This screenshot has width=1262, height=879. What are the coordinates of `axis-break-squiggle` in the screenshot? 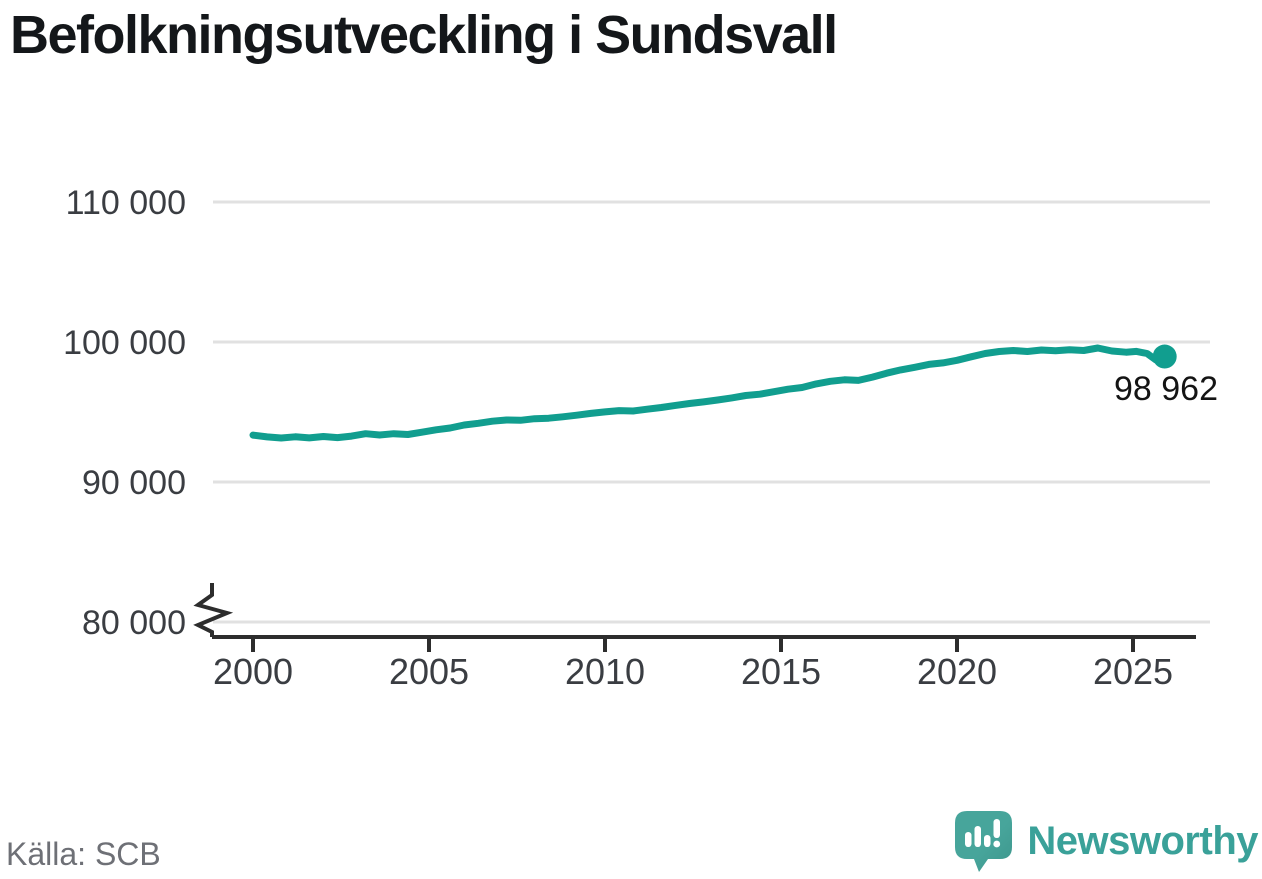 It's located at (213, 610).